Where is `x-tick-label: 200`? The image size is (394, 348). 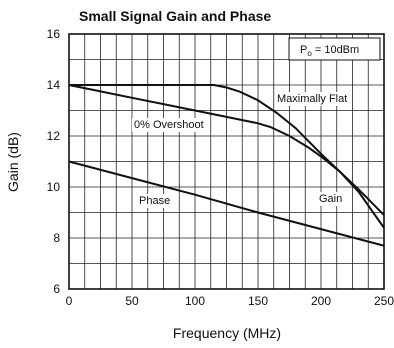 x-tick-label: 200 is located at coordinates (321, 301).